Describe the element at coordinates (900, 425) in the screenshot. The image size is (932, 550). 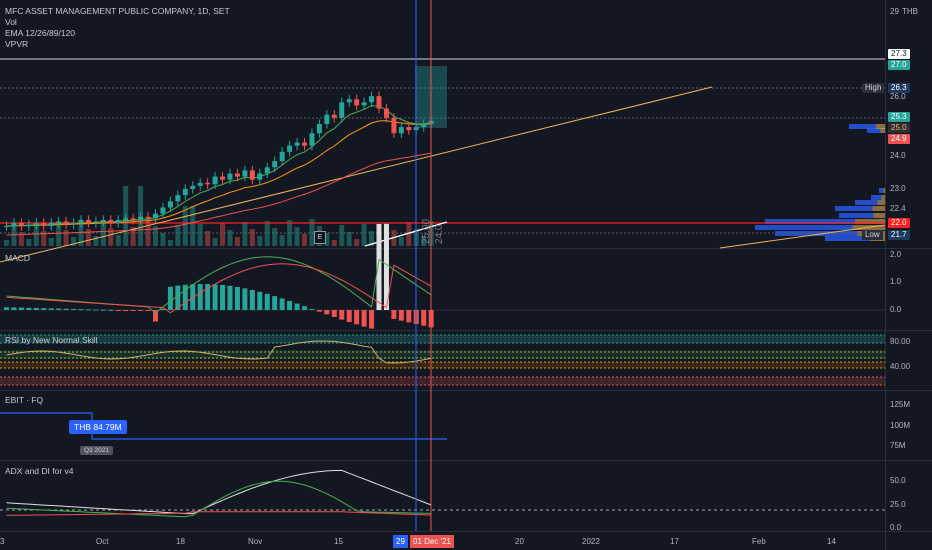
I see `ebit-tick-100m: 100M` at that location.